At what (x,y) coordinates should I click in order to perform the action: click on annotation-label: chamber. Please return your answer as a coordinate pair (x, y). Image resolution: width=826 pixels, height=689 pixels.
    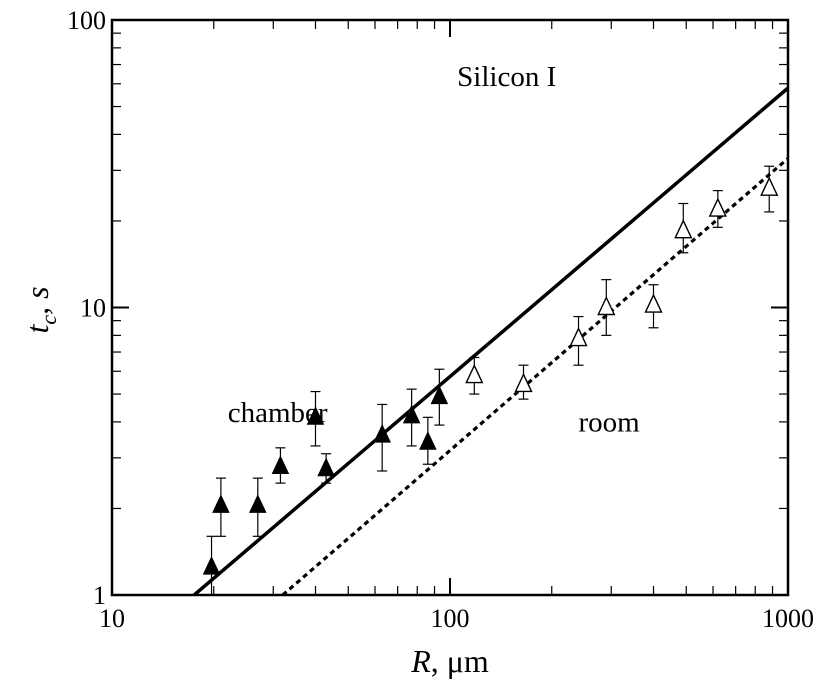
    Looking at the image, I should click on (278, 413).